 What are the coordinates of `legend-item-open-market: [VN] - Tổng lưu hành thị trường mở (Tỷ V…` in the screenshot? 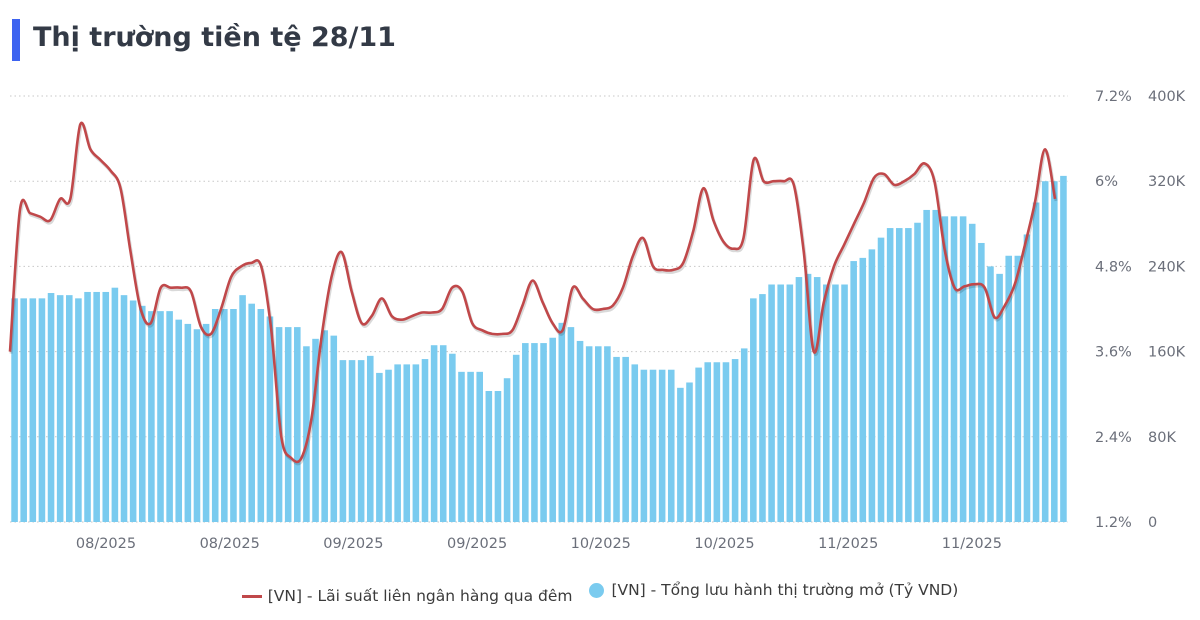 It's located at (773, 590).